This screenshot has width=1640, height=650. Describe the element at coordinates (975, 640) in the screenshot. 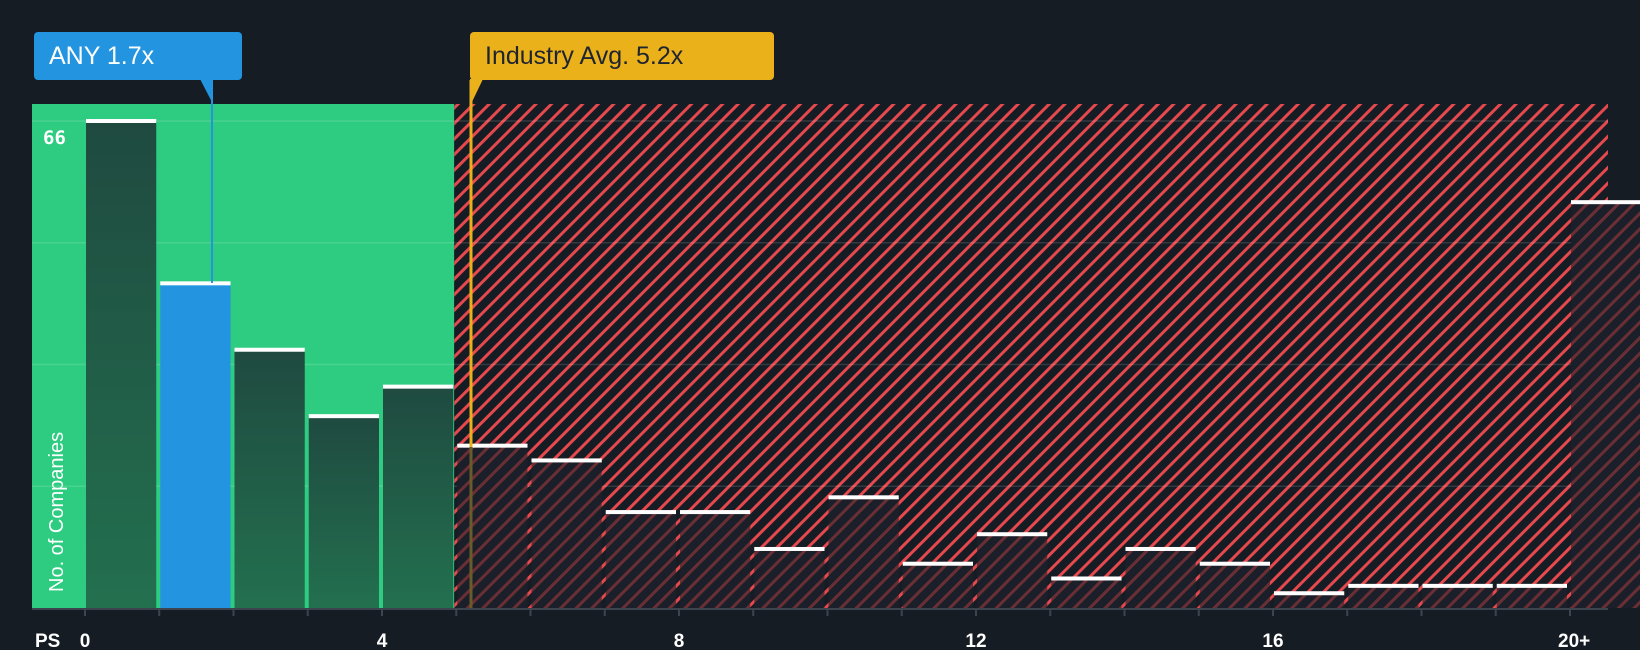

I see `x-tick-label: 12` at that location.